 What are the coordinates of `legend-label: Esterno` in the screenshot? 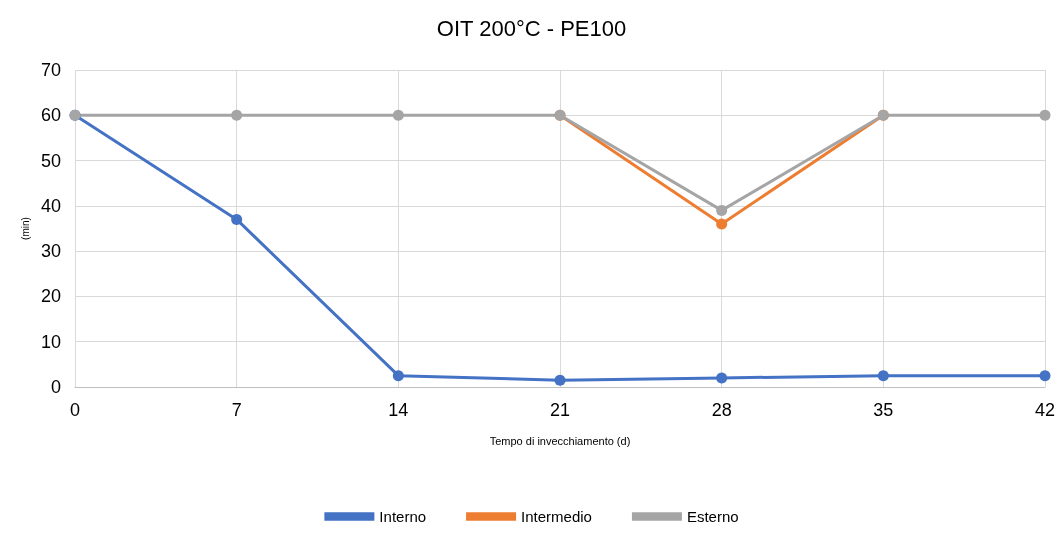 It's located at (712, 516).